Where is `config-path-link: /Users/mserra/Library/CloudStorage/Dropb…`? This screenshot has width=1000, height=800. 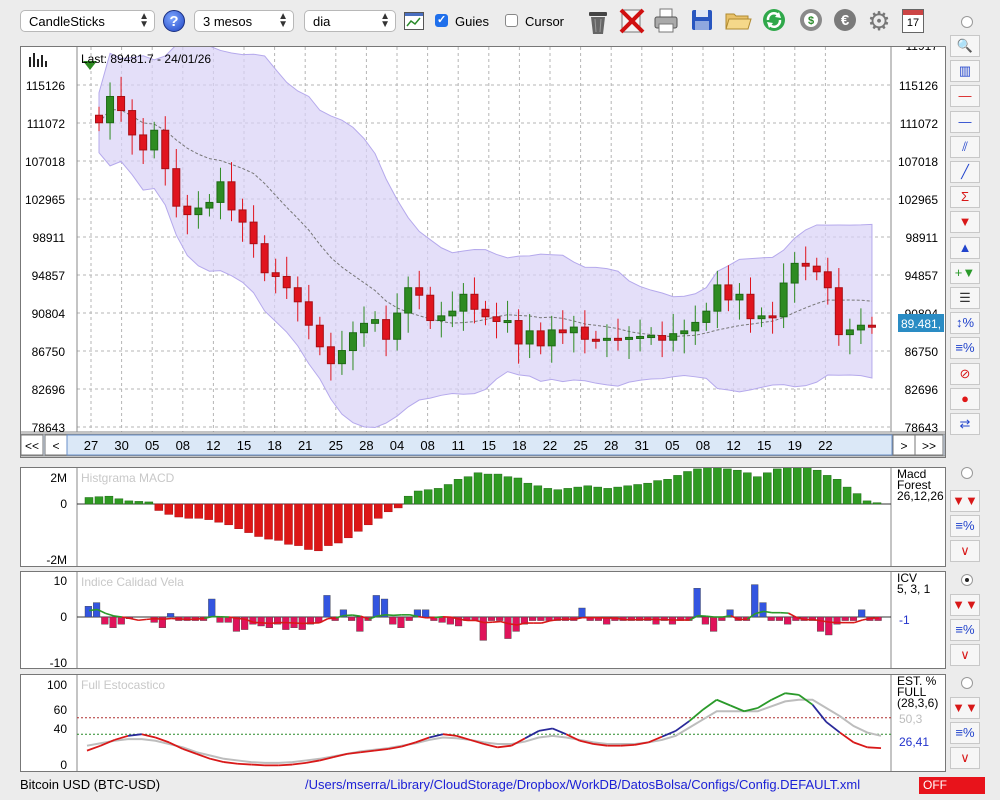
config-path-link: /Users/mserra/Library/CloudStorage/Dropb… is located at coordinates (583, 784).